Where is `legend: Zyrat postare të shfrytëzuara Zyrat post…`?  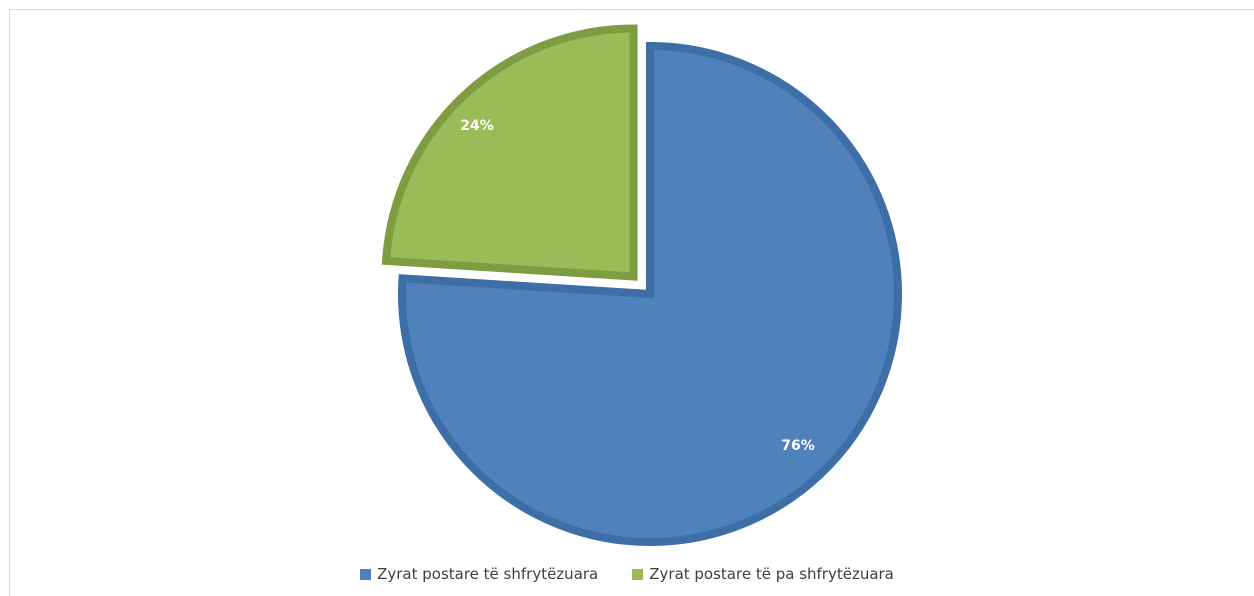
legend: Zyrat postare të shfrytëzuara Zyrat post… is located at coordinates (627, 574).